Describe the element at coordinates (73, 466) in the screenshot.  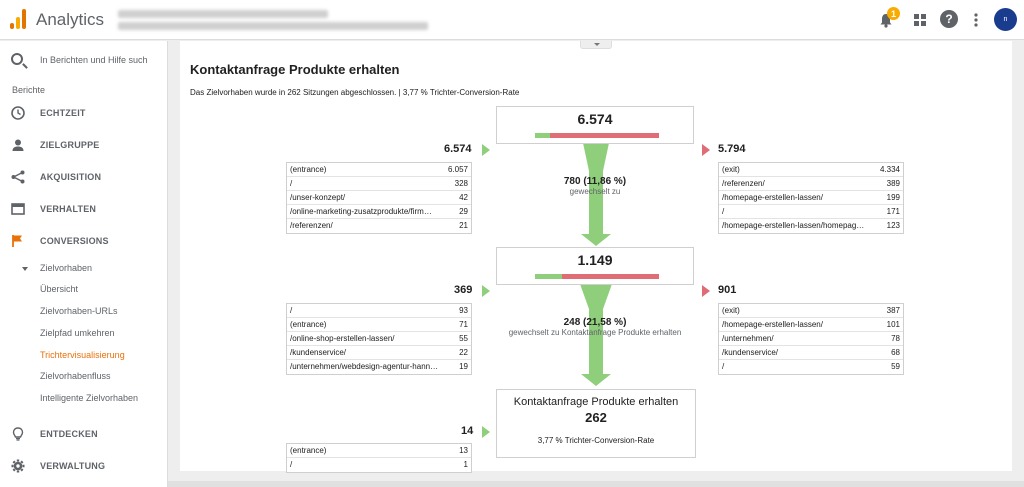
I see `sidebar-item-label: VERWALTUNG` at that location.